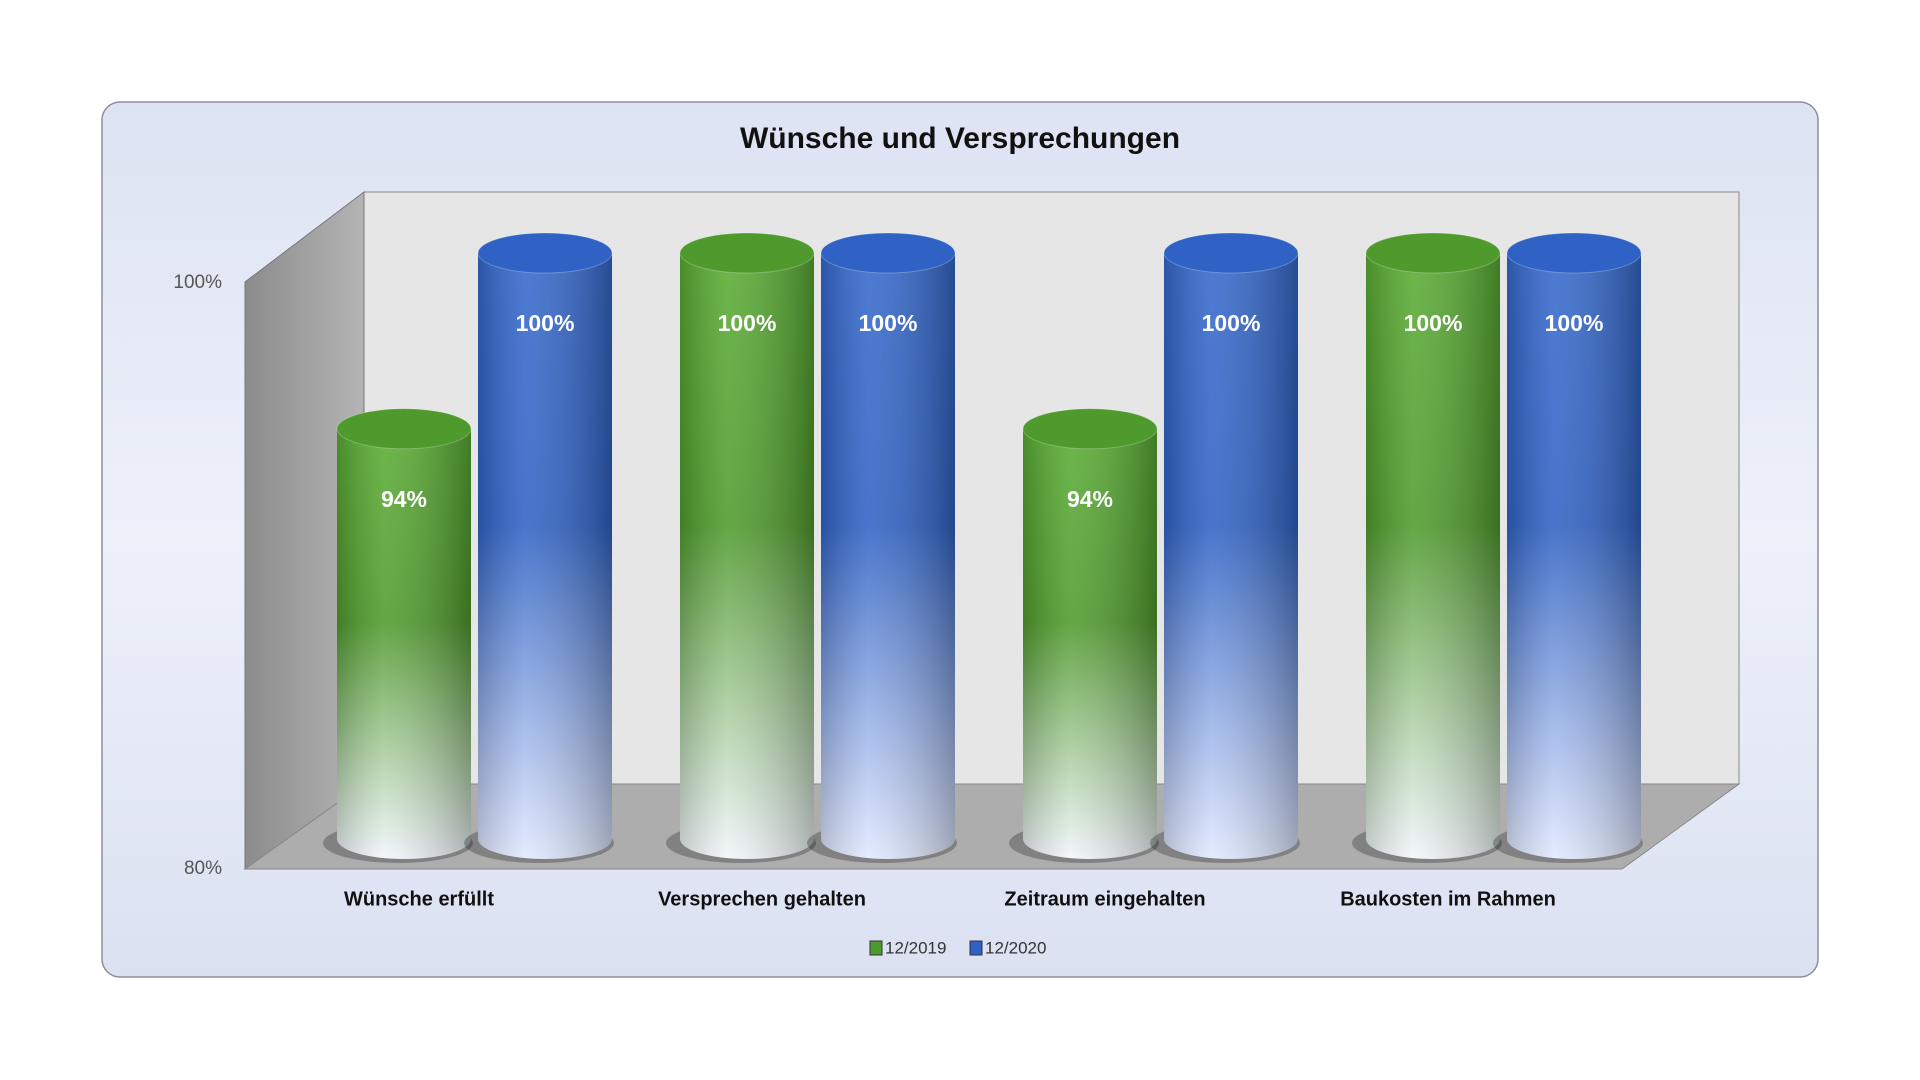  I want to click on chart-title: Wünsche und Versprechungen, so click(960, 138).